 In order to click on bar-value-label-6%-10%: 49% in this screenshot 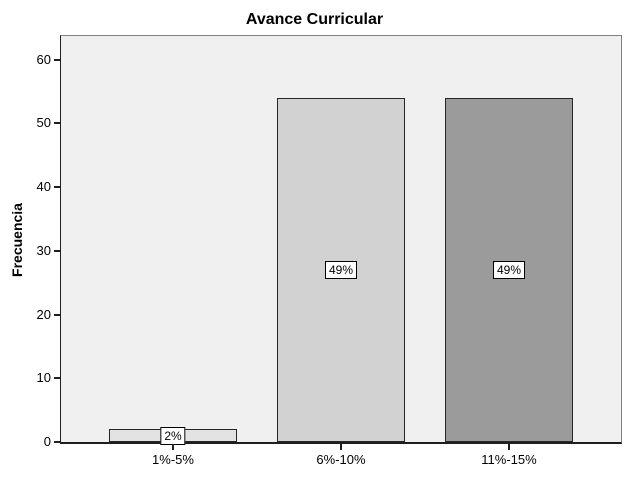, I will do `click(341, 269)`.